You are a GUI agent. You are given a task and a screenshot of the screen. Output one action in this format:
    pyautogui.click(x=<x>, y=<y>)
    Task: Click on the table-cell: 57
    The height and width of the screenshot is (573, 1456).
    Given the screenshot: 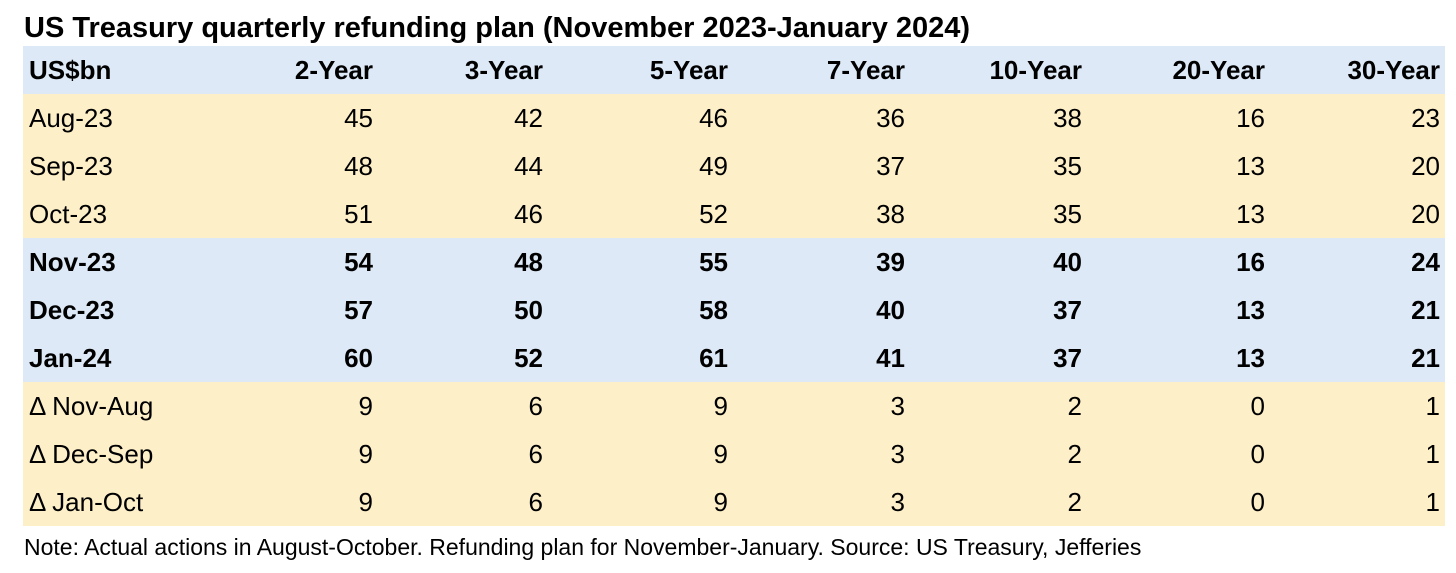 What is the action you would take?
    pyautogui.click(x=358, y=310)
    